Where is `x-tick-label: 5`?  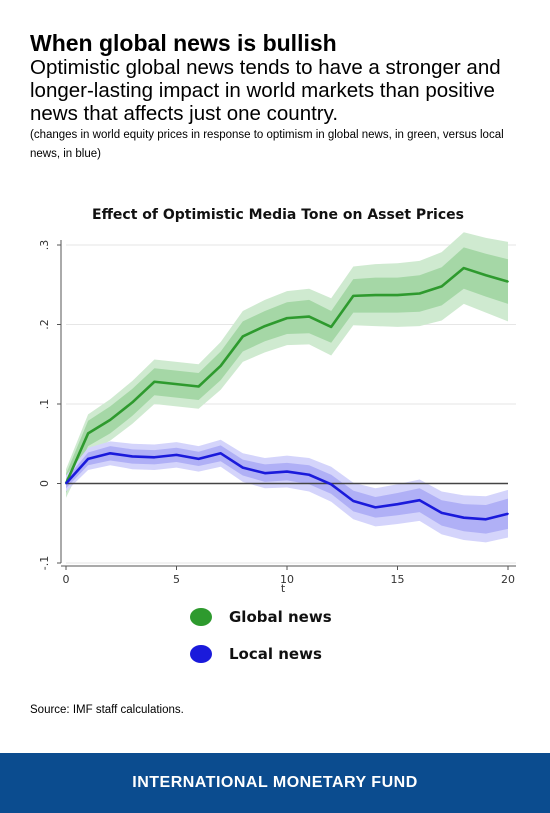
x-tick-label: 5 is located at coordinates (176, 579).